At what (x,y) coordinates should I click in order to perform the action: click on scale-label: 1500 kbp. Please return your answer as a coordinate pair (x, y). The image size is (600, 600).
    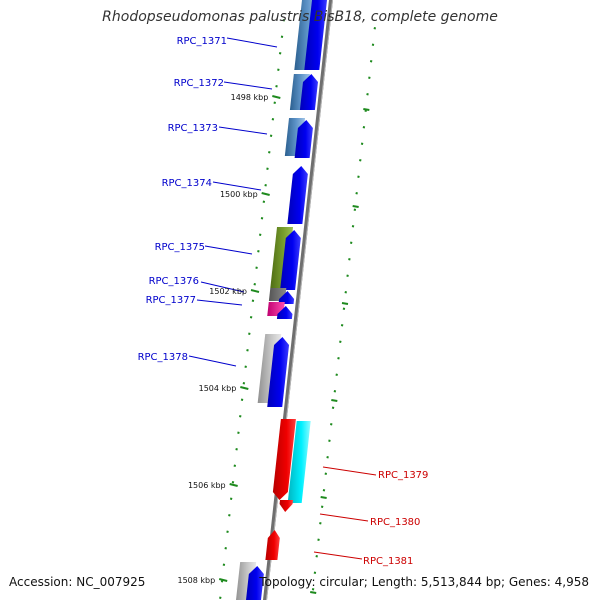
    Looking at the image, I should click on (239, 194).